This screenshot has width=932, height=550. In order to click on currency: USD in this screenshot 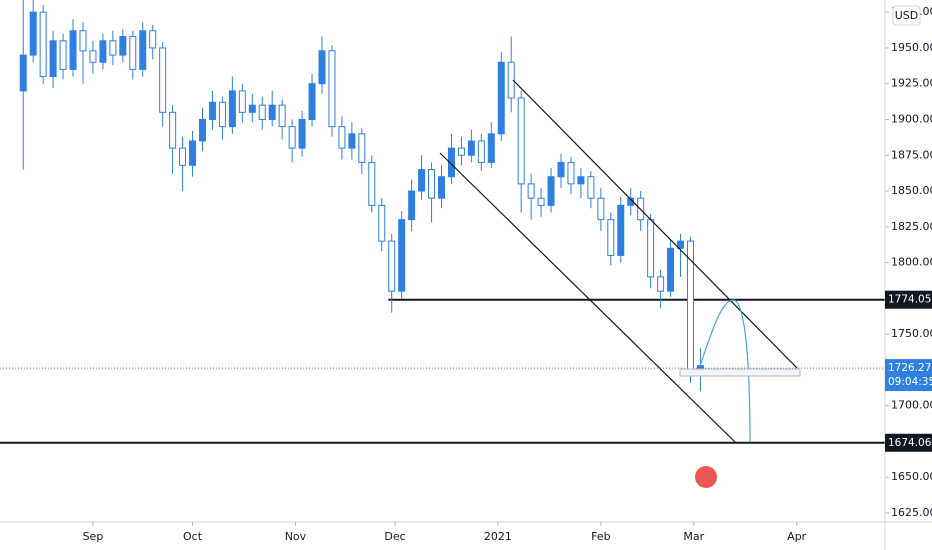, I will do `click(907, 15)`.